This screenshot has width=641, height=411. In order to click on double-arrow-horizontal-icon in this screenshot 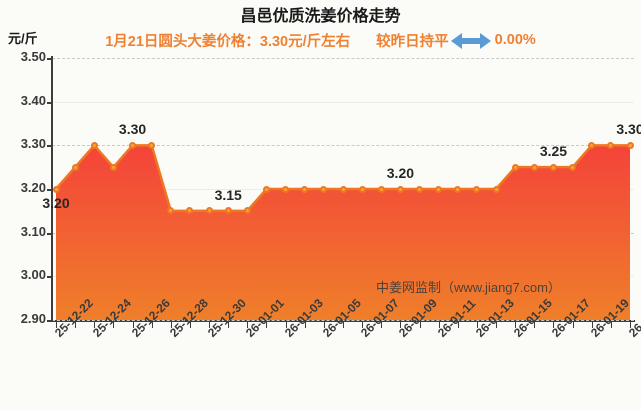, I will do `click(470, 41)`.